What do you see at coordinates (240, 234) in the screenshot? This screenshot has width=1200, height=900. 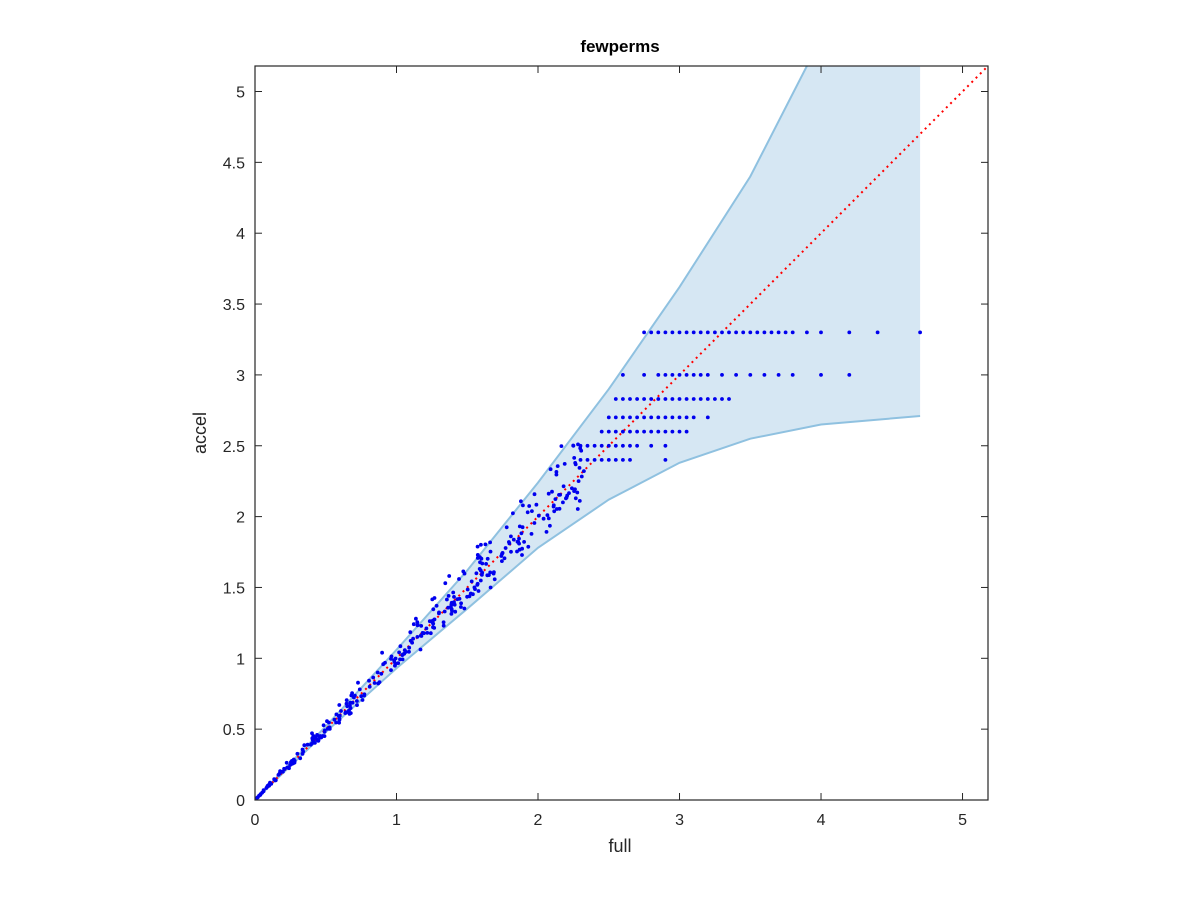 I see `y-tick-label: 4` at bounding box center [240, 234].